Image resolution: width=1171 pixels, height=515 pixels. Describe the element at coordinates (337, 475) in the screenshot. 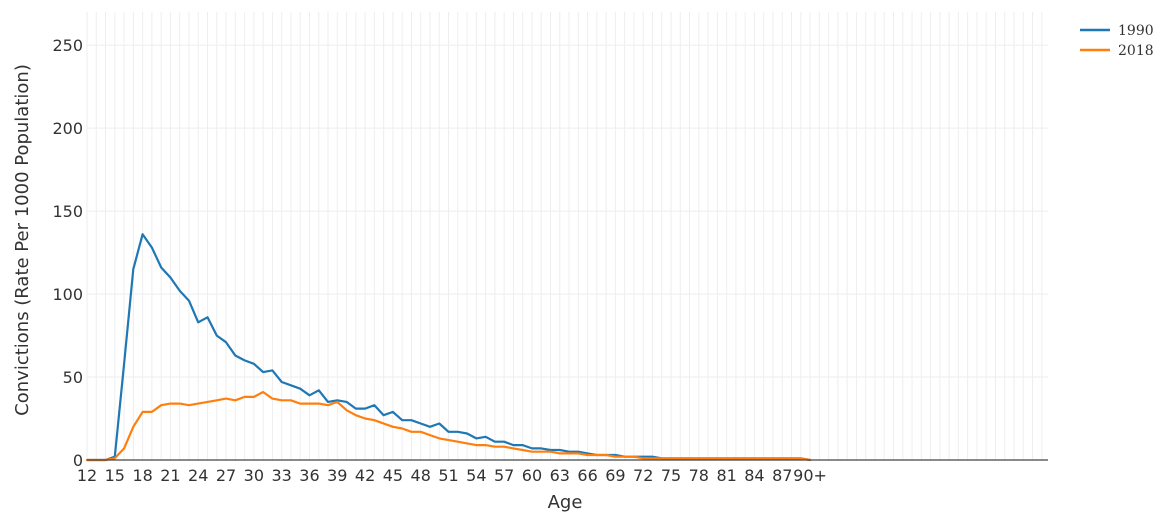

I see `x-tick-label: 39` at that location.